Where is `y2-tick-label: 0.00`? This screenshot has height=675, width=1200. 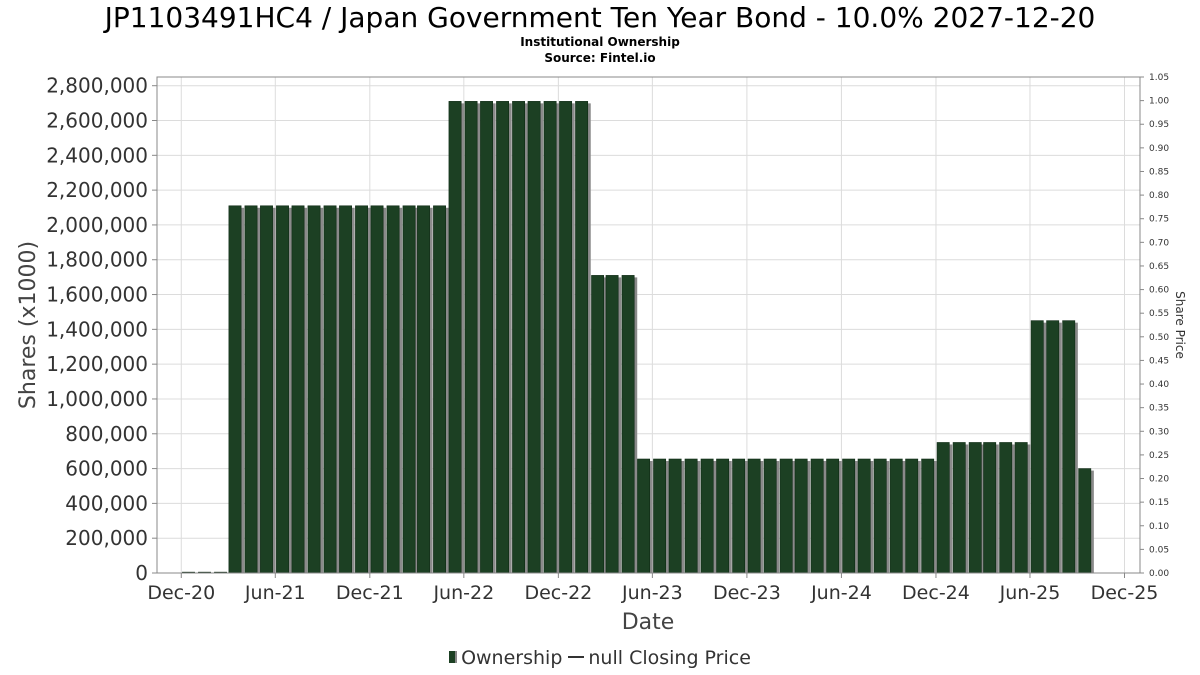
y2-tick-label: 0.00 is located at coordinates (1159, 574).